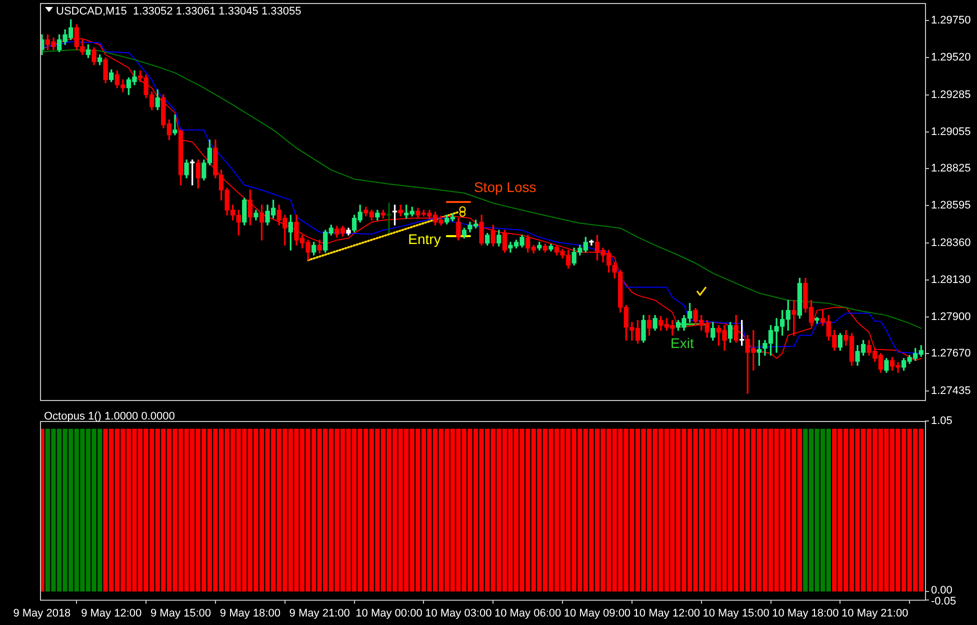  What do you see at coordinates (682, 343) in the screenshot?
I see `annotation: Exit` at bounding box center [682, 343].